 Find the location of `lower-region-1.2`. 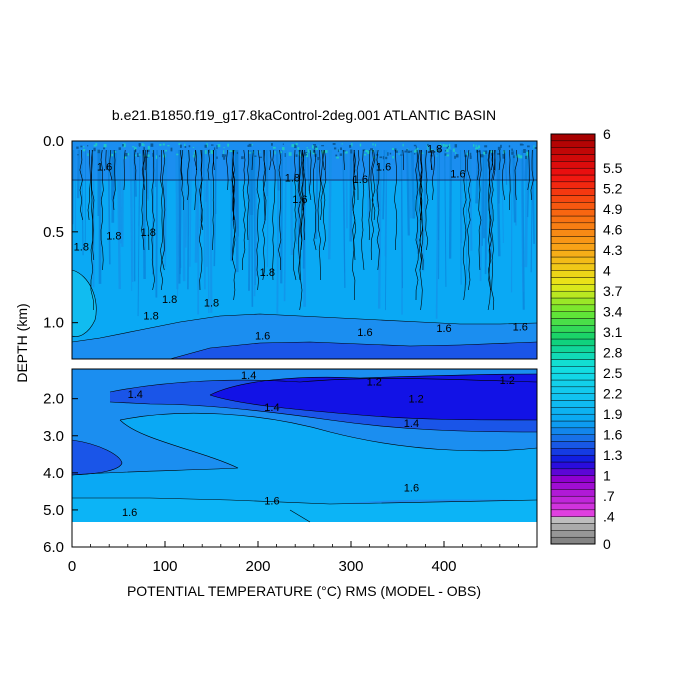

lower-region-1.2 is located at coordinates (373, 397).